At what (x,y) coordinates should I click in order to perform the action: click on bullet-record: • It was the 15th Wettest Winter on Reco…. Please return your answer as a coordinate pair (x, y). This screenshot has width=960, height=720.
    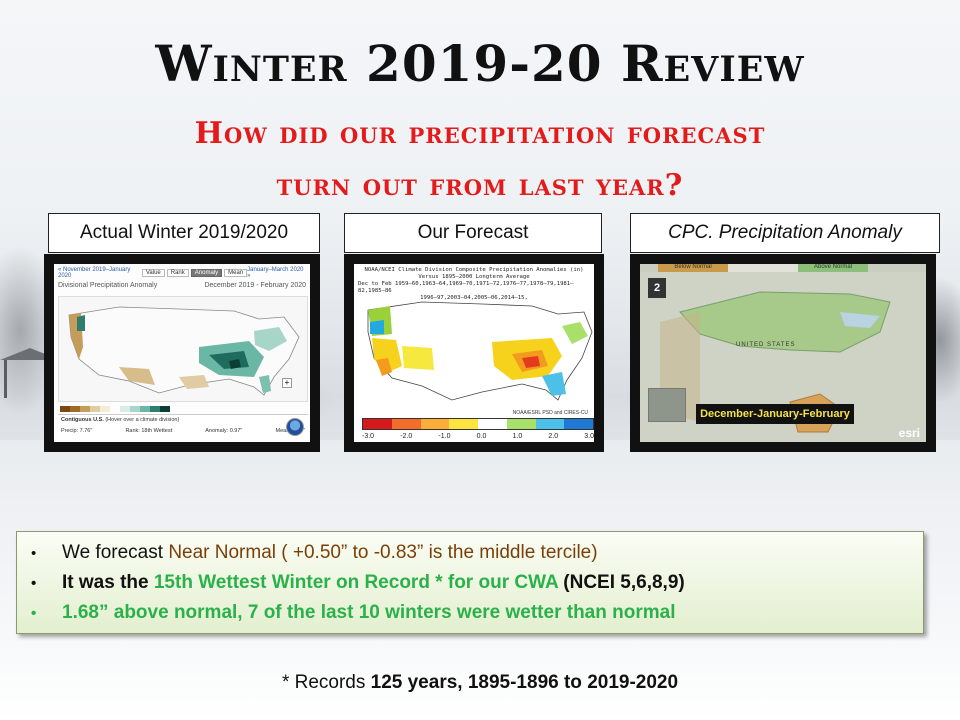
    Looking at the image, I should click on (477, 583).